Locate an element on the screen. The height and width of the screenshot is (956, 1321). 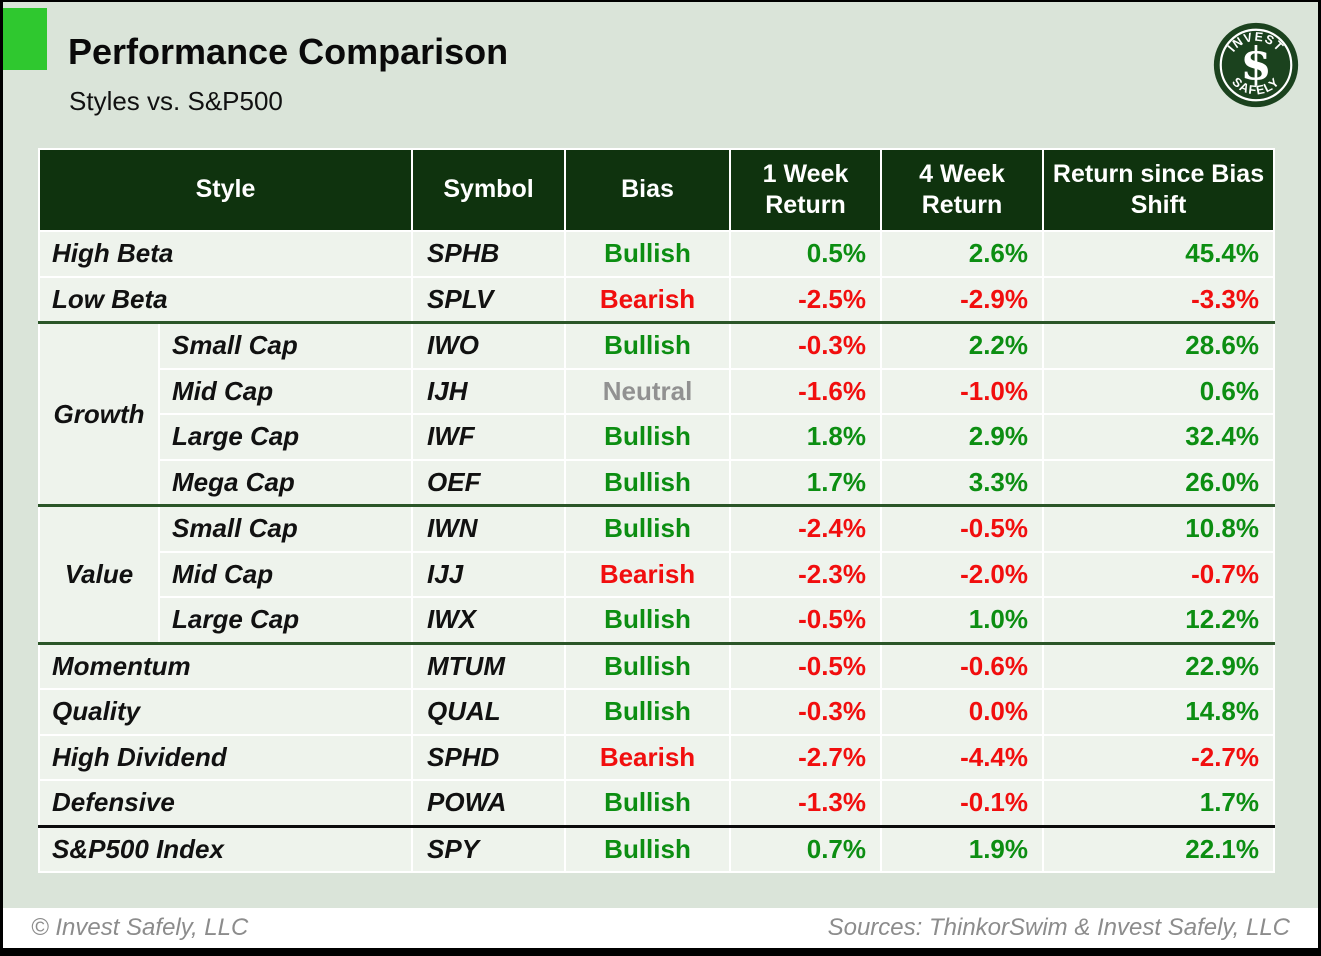
symbol-cell: IJH is located at coordinates (489, 391).